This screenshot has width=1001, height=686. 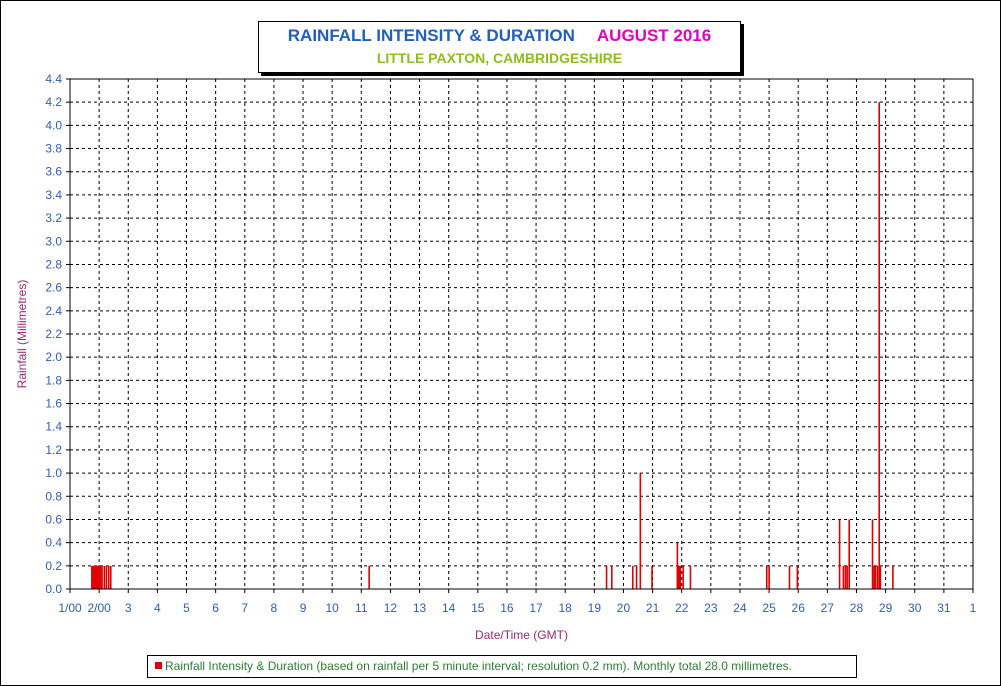 What do you see at coordinates (595, 608) in the screenshot?
I see `x-tick-label: 19` at bounding box center [595, 608].